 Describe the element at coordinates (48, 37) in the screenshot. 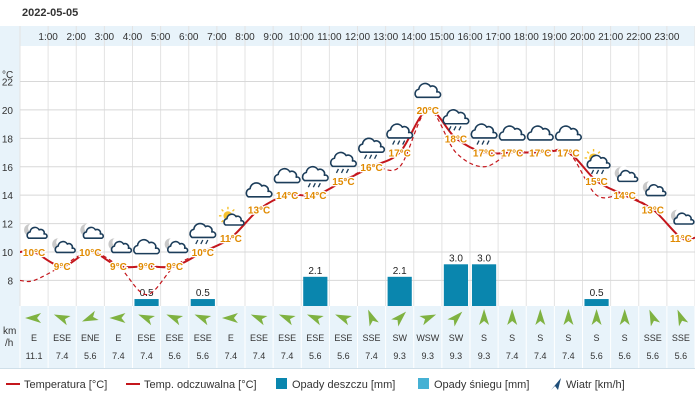

I see `hour-label: 1:00` at that location.